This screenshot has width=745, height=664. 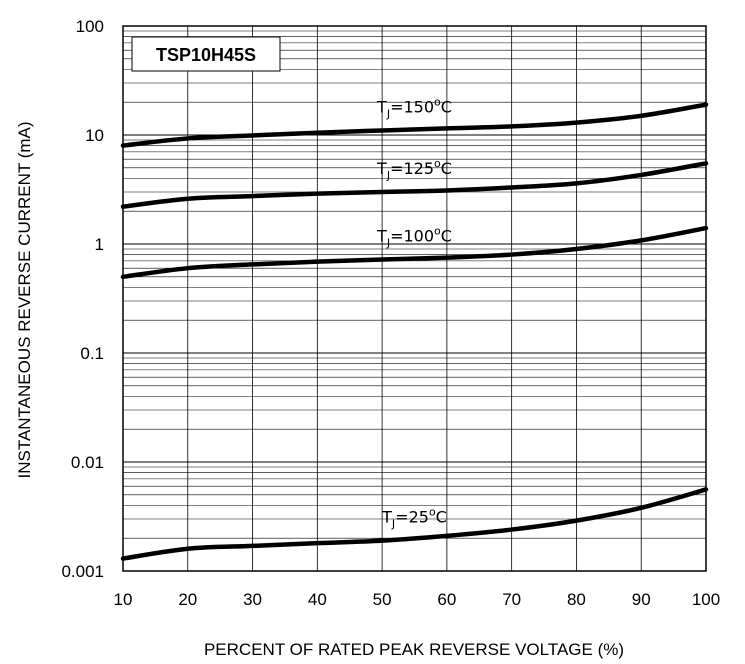 What do you see at coordinates (24, 299) in the screenshot?
I see `y-axis-title: INSTANTANEOUS REVERSE CURRENT (mA)` at bounding box center [24, 299].